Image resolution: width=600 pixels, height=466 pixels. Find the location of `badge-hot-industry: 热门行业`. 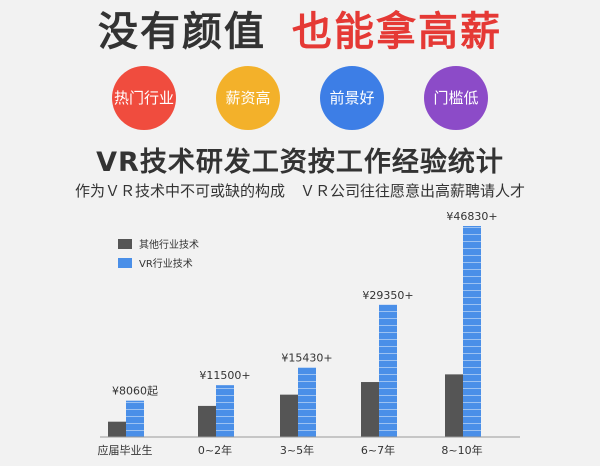

badge-hot-industry: 热门行业 is located at coordinates (144, 98).